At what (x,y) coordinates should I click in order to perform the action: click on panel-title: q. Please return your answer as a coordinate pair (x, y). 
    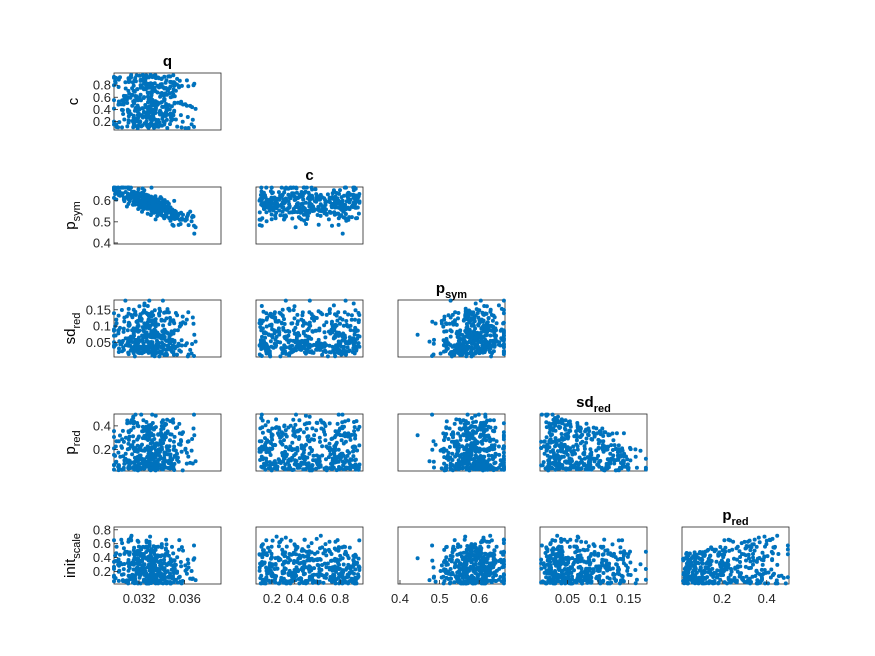
    Looking at the image, I should click on (167, 61).